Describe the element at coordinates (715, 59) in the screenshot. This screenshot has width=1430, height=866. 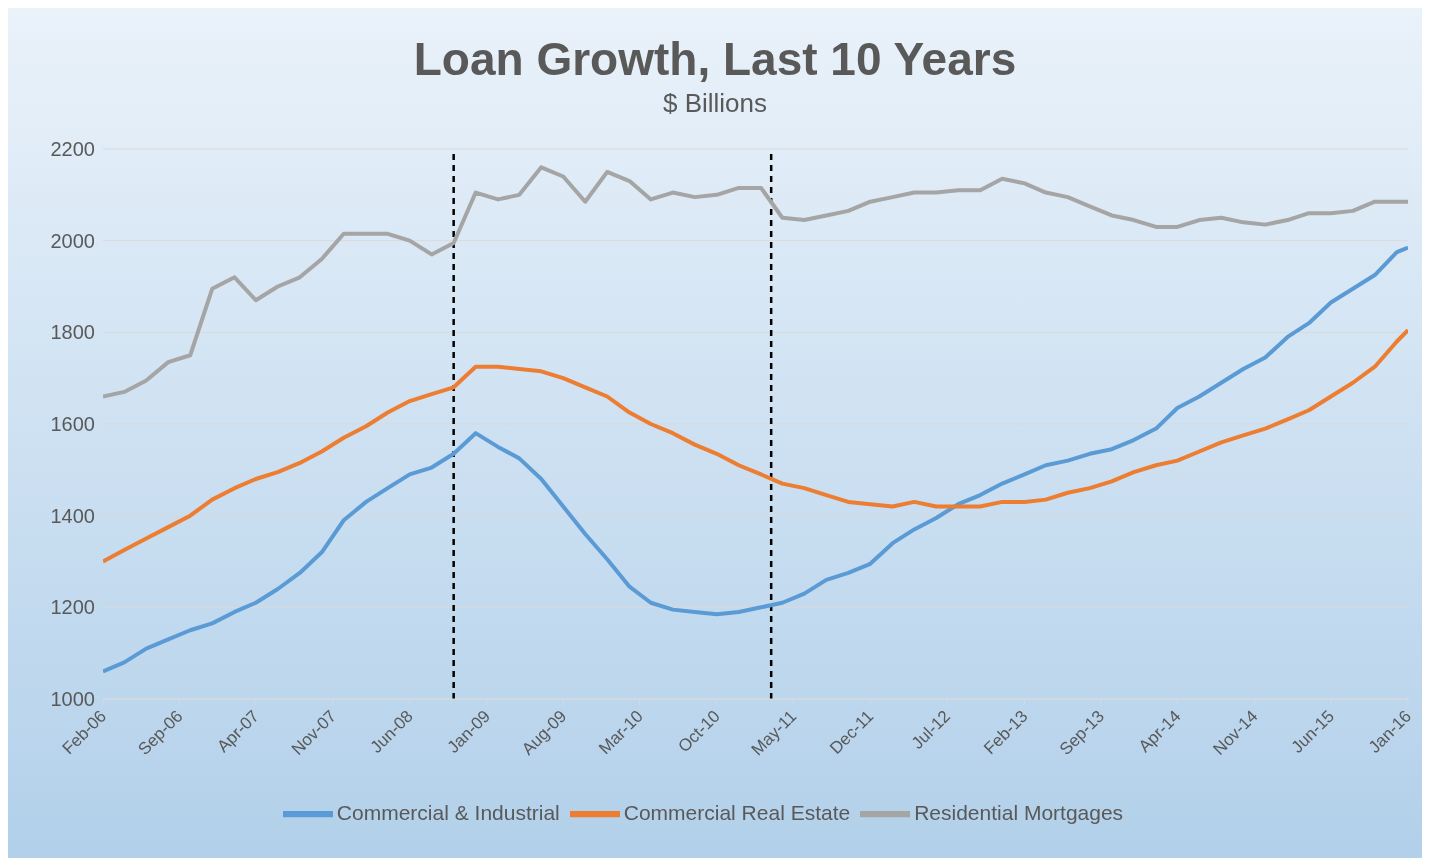
I see `chart-title: Loan Growth, Last 10 Years` at that location.